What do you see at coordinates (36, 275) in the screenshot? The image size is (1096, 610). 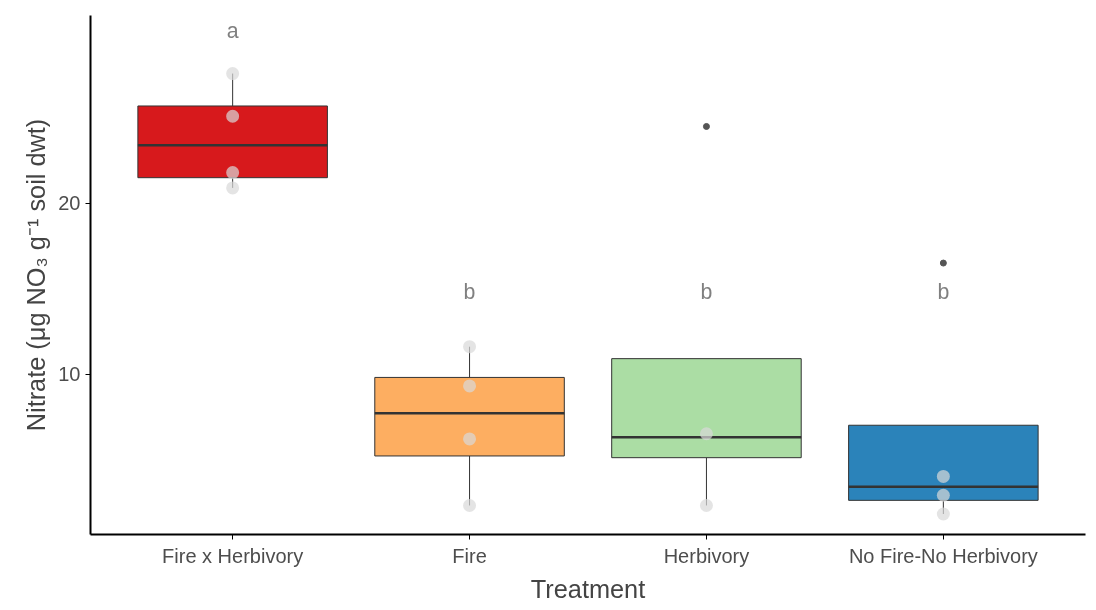 I see `y-axis-title: Nitrate (μg NO₃ g⁻¹ soil dwt)` at bounding box center [36, 275].